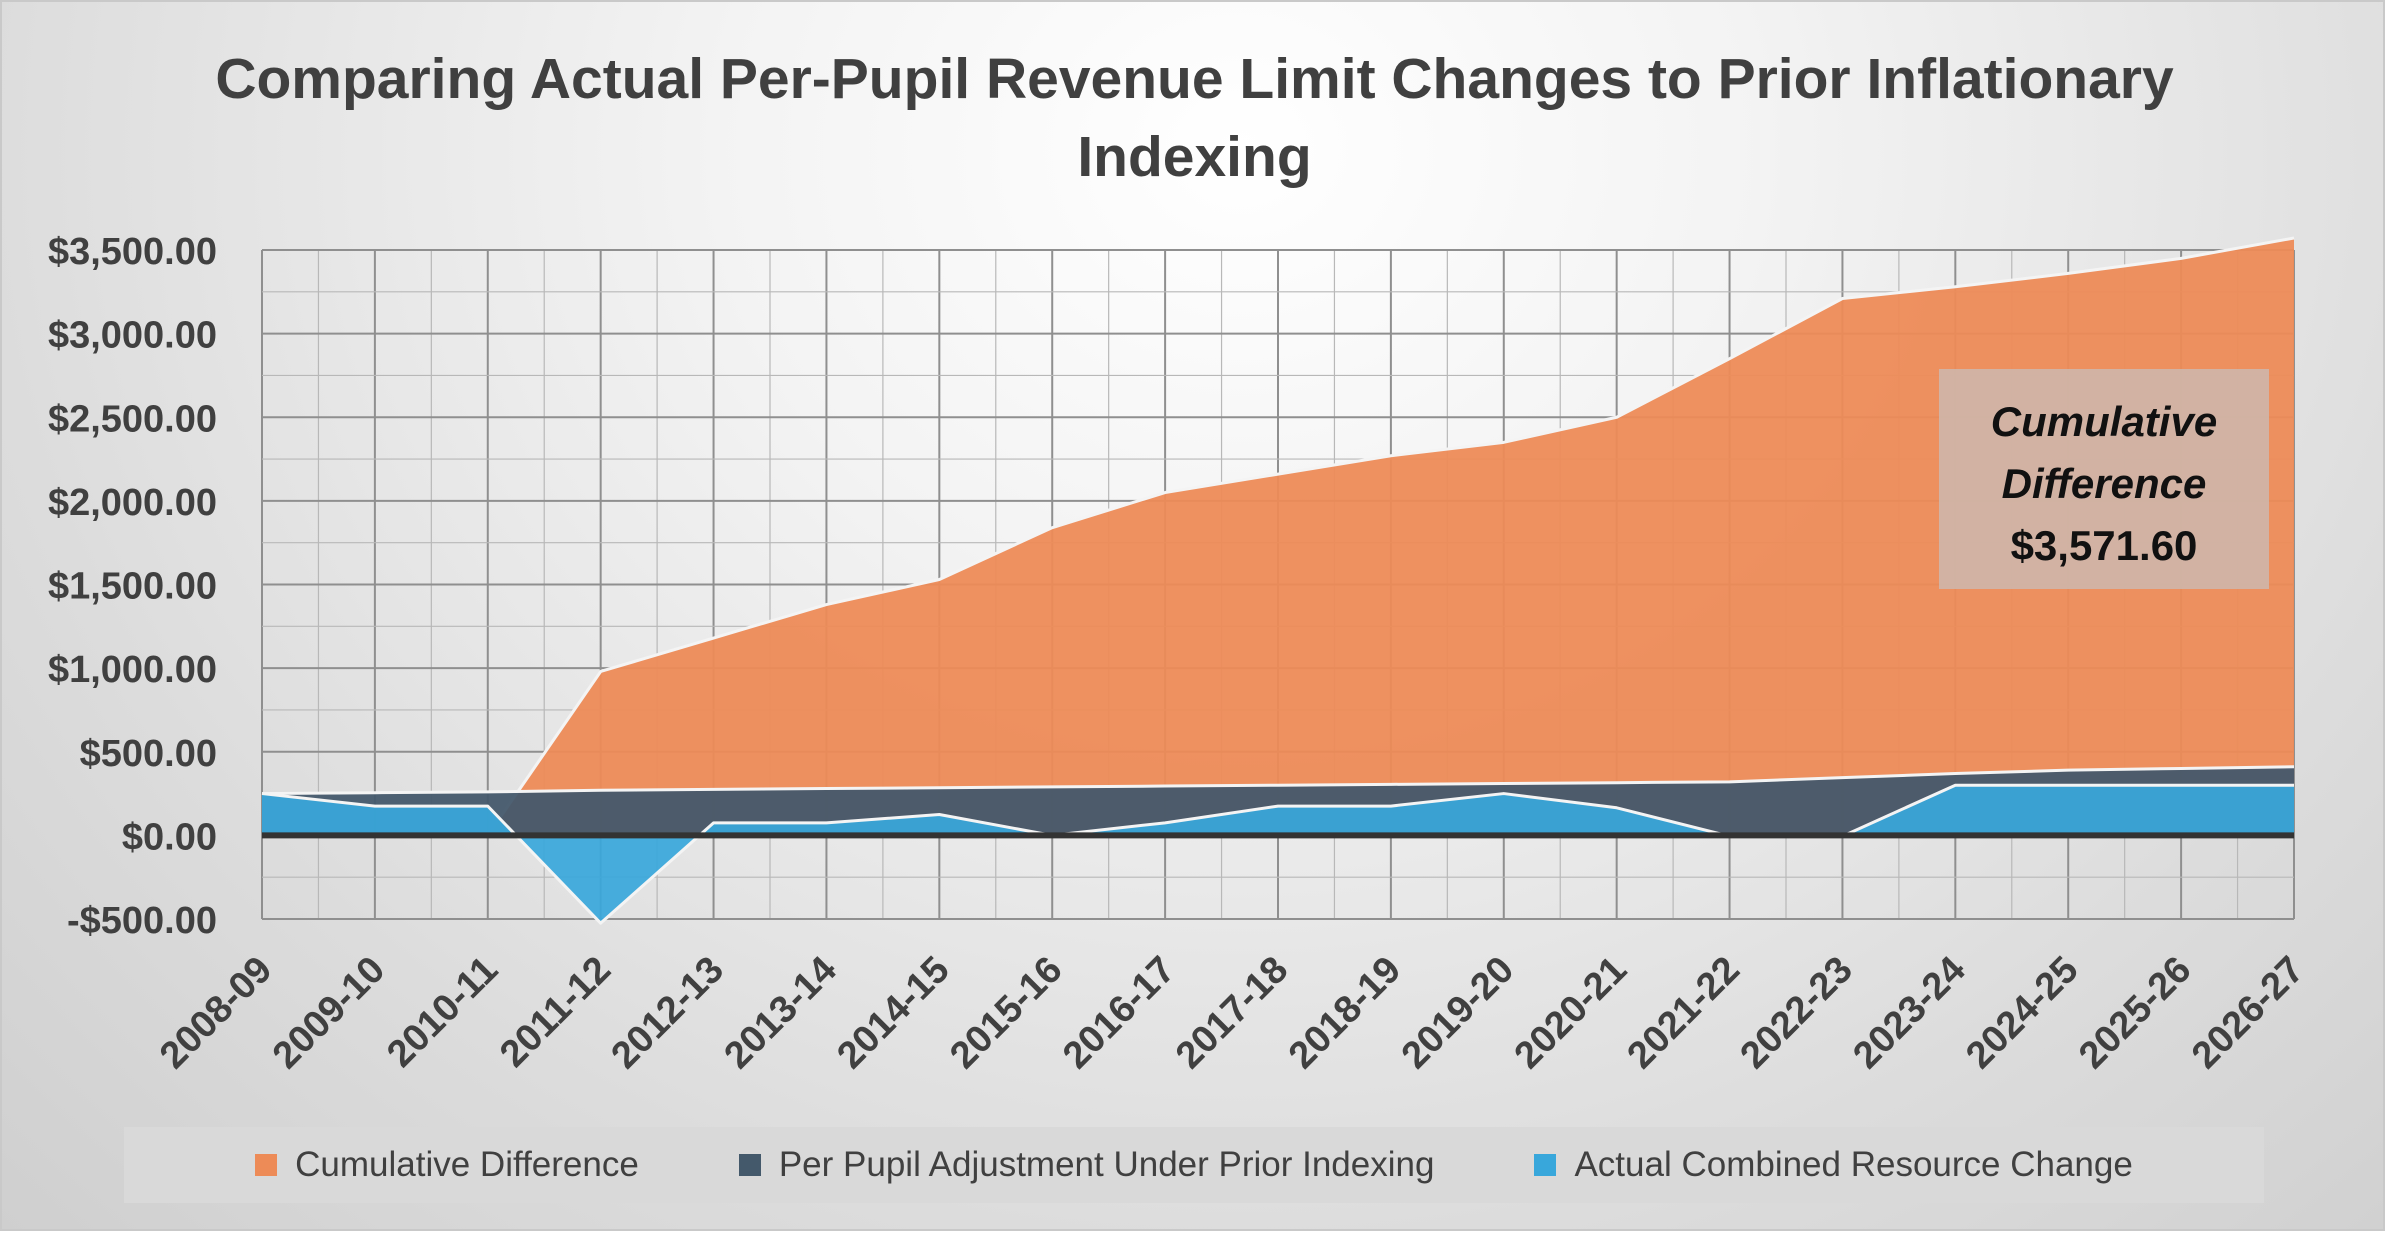  What do you see at coordinates (893, 1013) in the screenshot?
I see `x-tick-label: 2014-15` at bounding box center [893, 1013].